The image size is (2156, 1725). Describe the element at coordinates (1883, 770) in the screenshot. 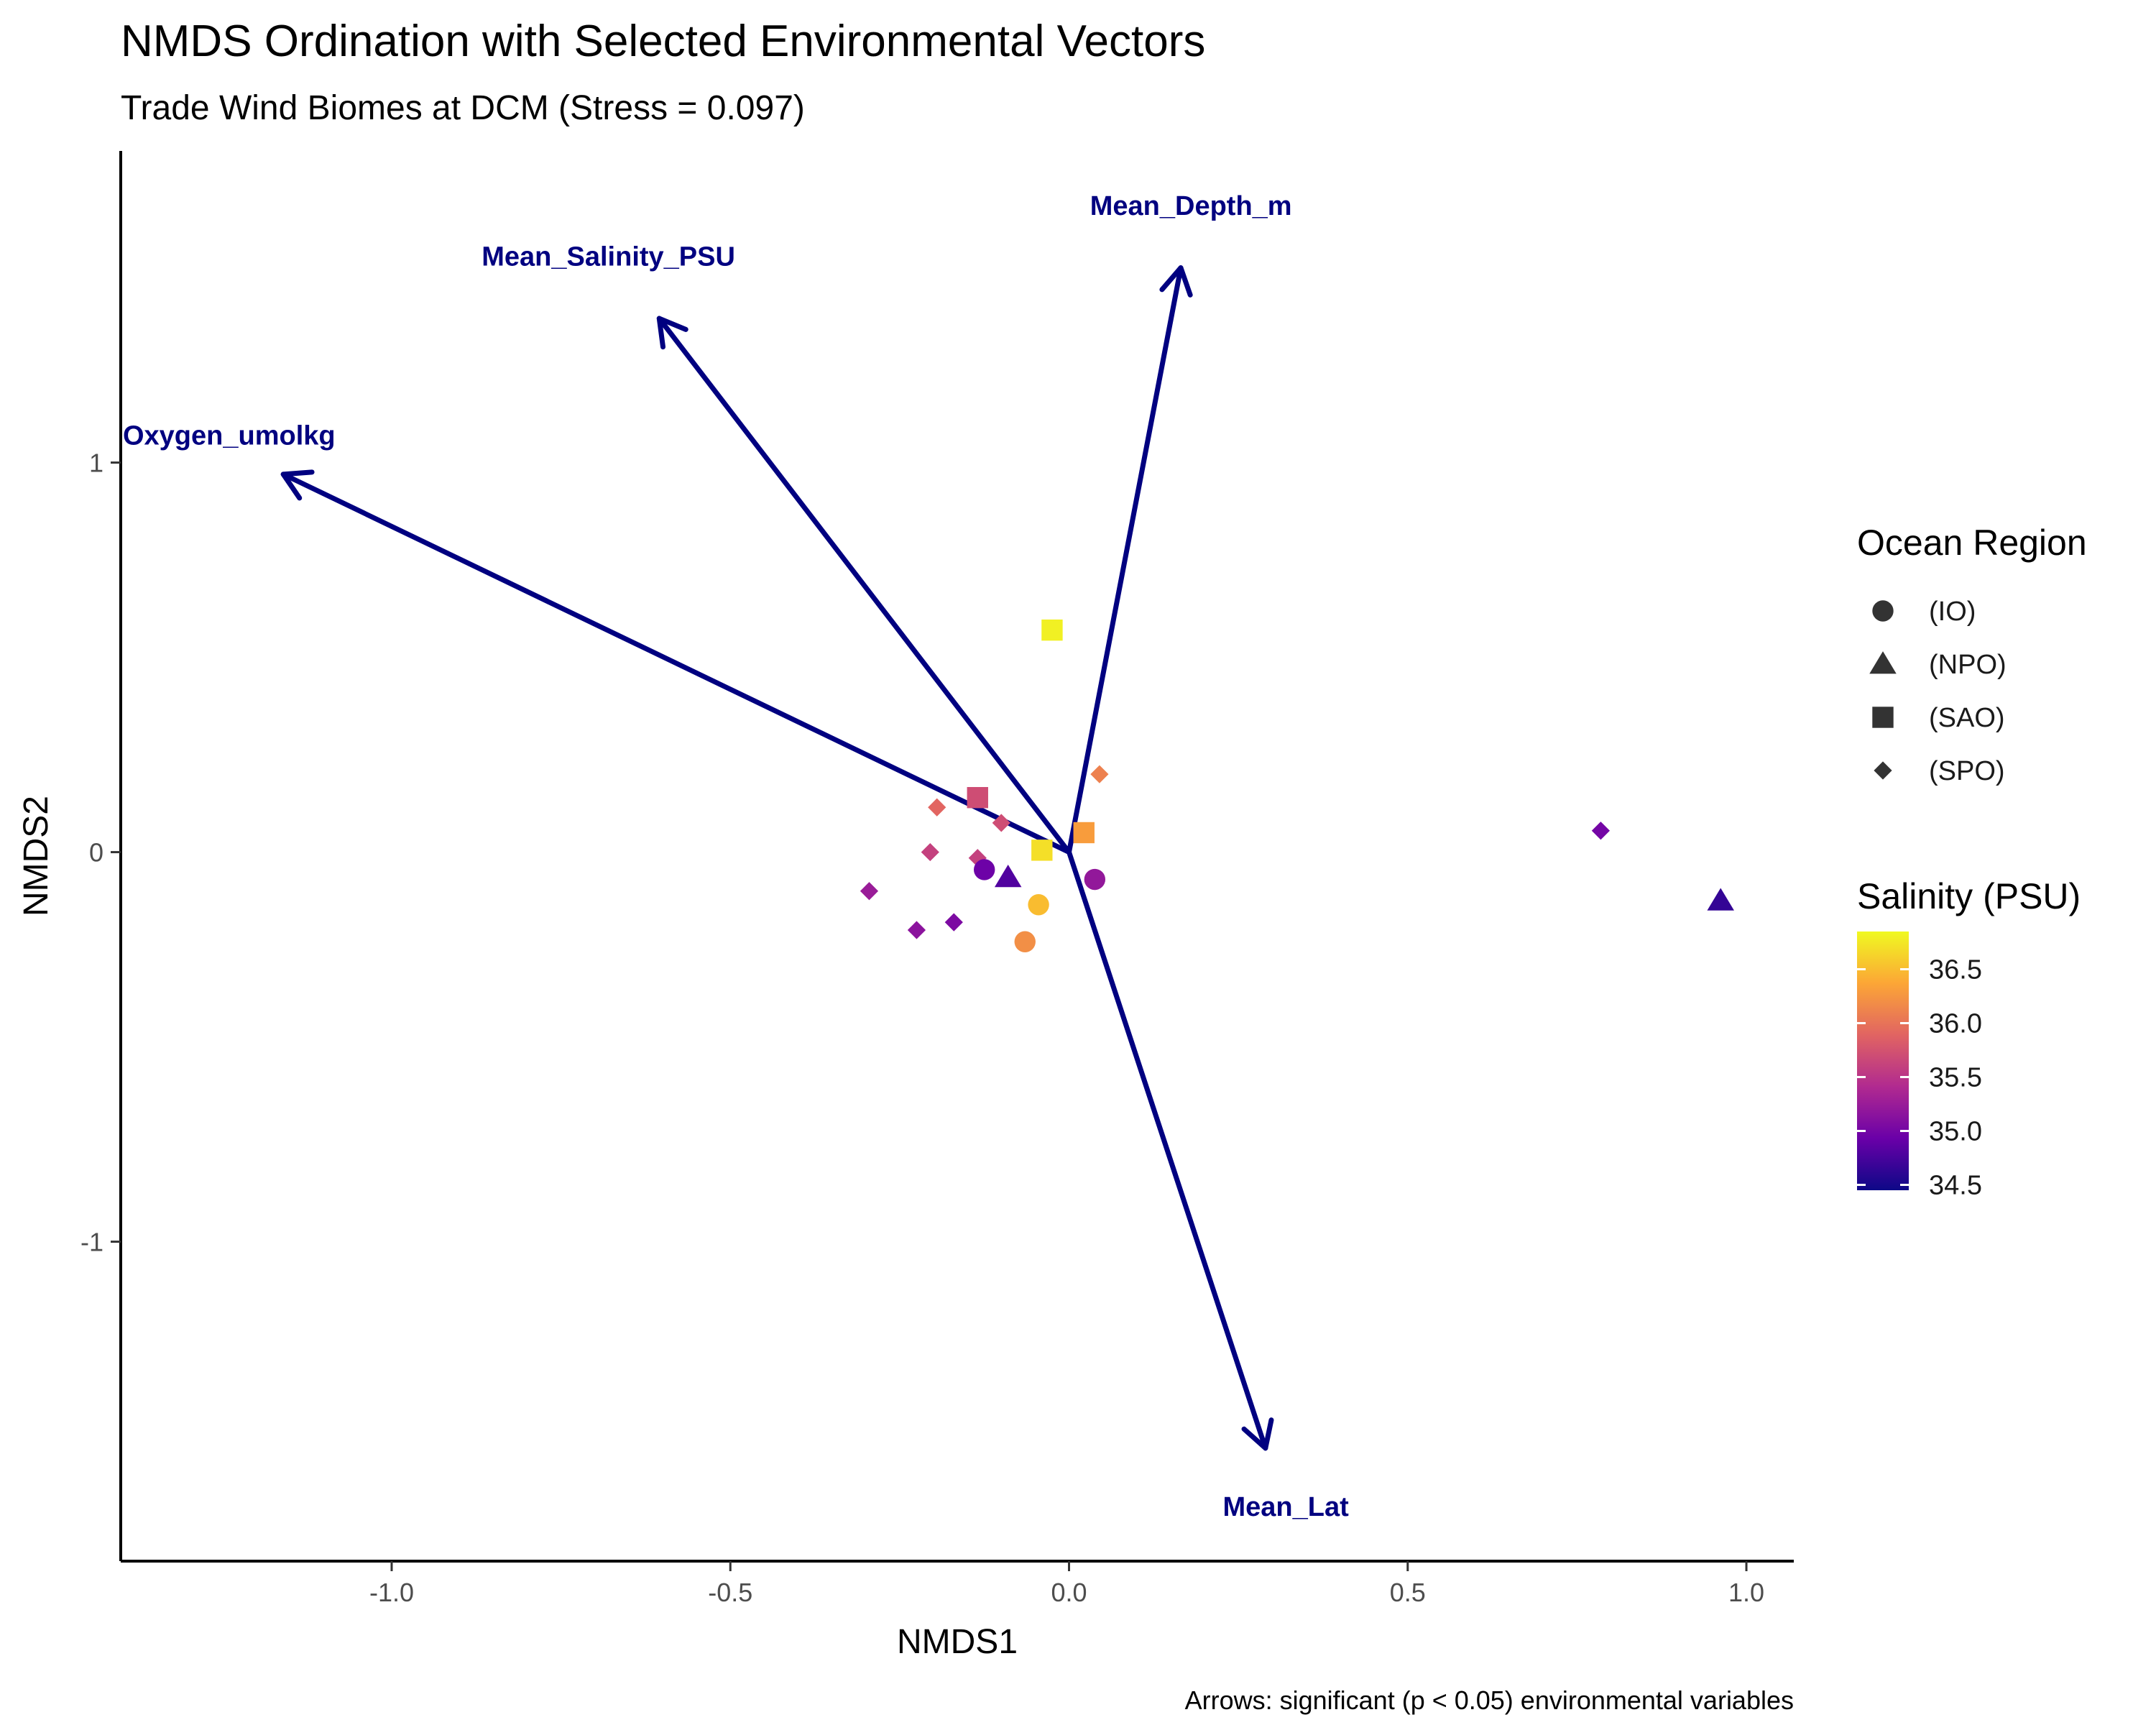

I see `legend-diamond-icon` at that location.